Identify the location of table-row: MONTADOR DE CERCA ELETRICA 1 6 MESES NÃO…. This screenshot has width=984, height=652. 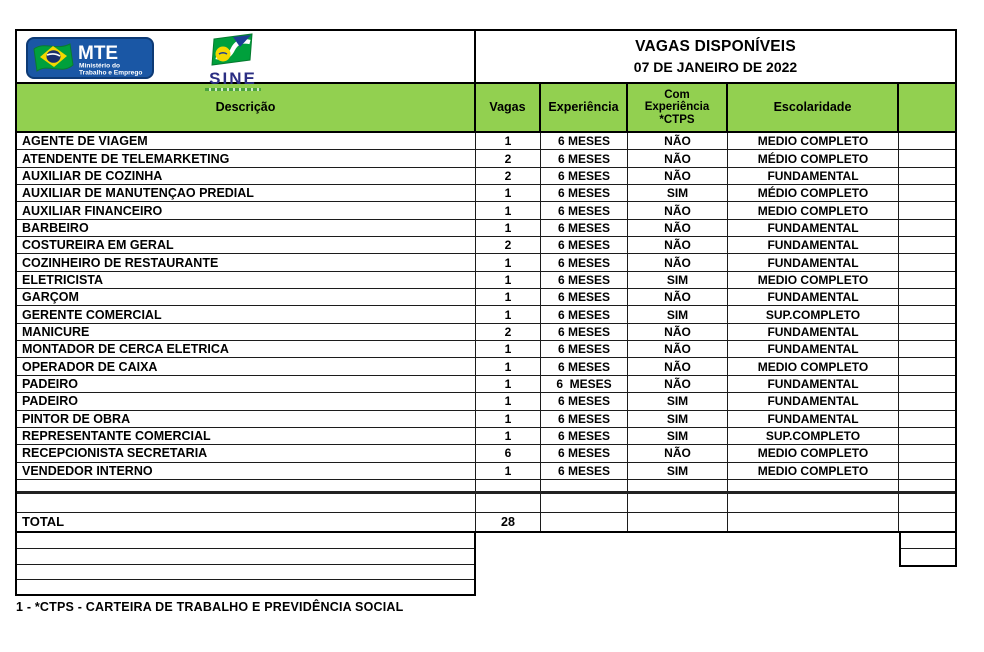
(486, 350).